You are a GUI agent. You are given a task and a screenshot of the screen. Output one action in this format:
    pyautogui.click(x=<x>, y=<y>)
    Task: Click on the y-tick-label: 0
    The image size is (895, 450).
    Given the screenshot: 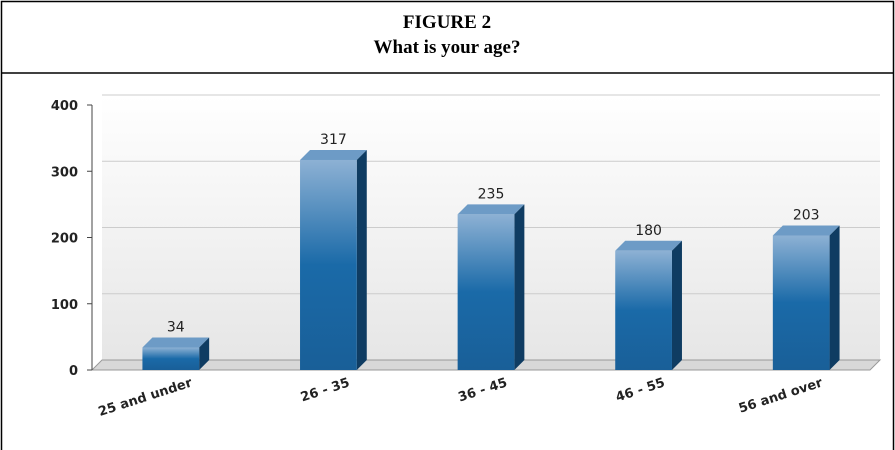 What is the action you would take?
    pyautogui.click(x=73, y=371)
    